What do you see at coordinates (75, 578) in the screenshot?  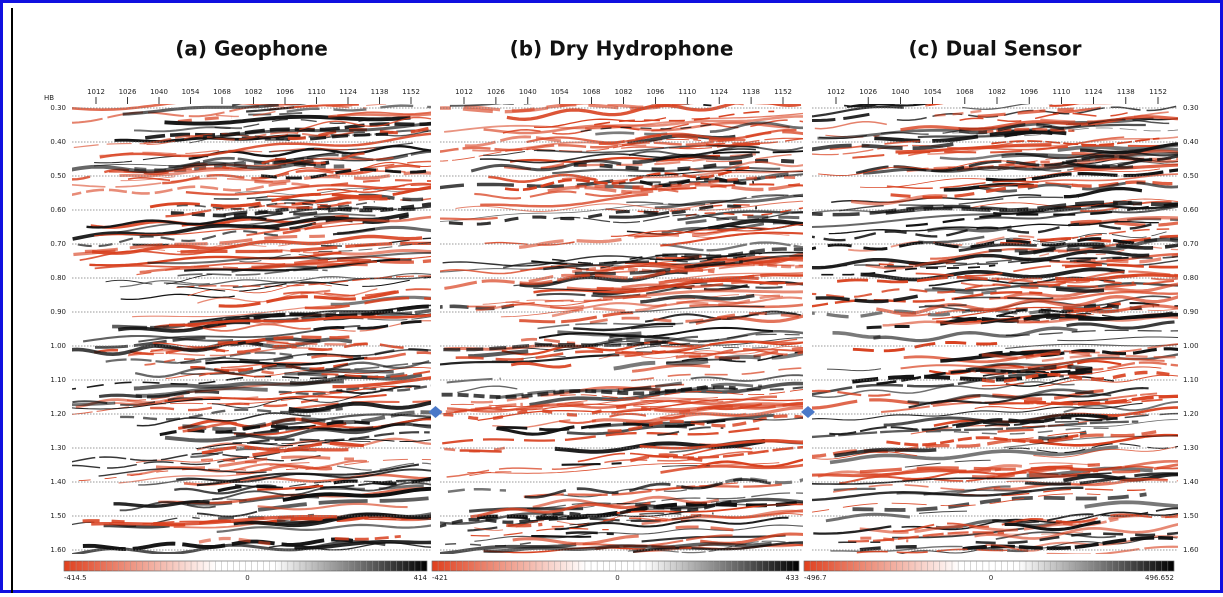 I see `colorbar-label: -414.5` at bounding box center [75, 578].